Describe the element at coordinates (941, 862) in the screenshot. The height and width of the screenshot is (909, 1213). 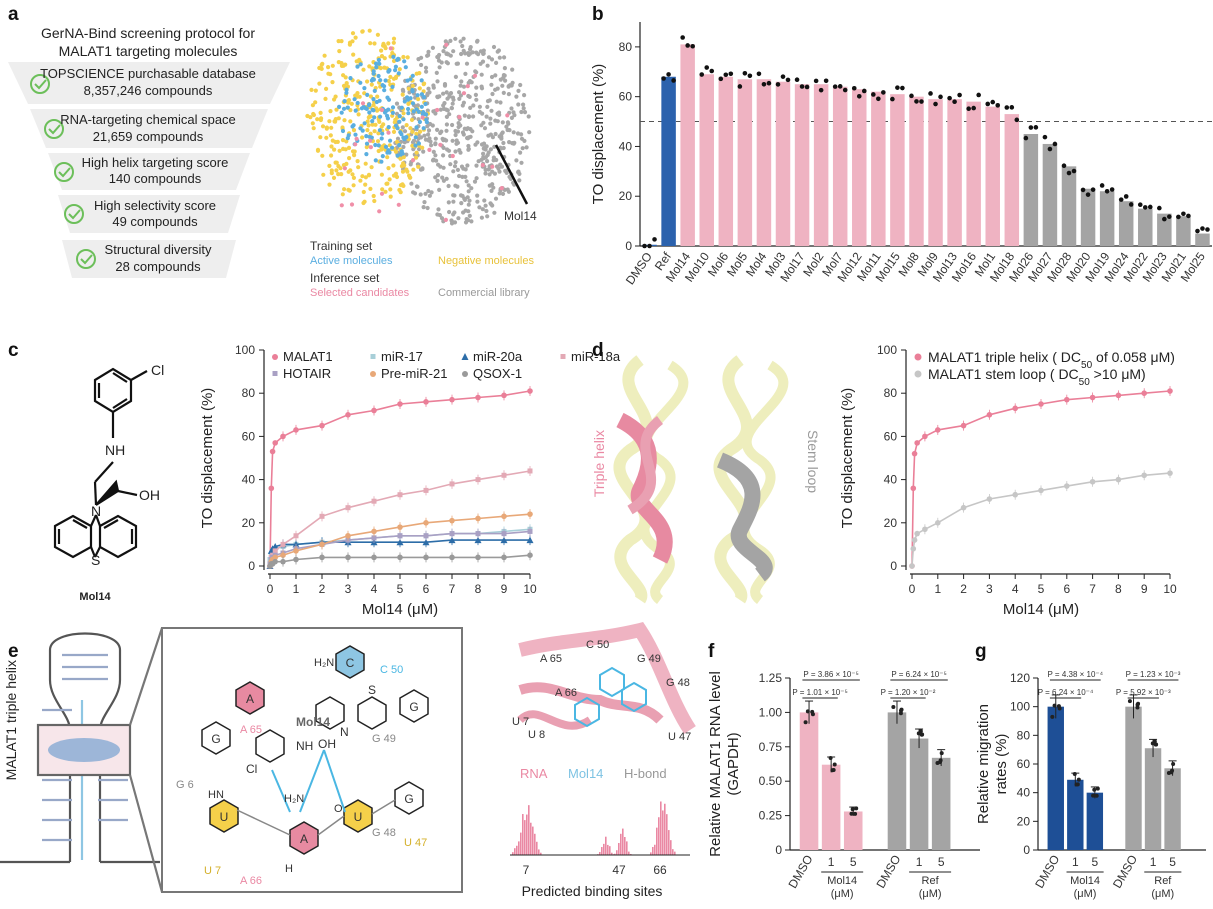
I see `x-tick-label: 5` at that location.